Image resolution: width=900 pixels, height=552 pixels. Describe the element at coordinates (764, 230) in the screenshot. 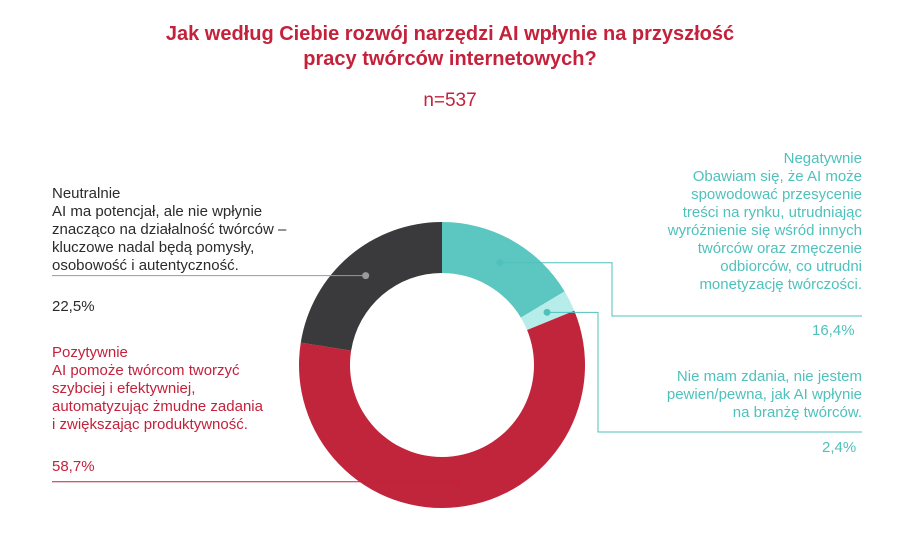

I see `negative-desc-line: wyróżnienie się wśród innych` at that location.